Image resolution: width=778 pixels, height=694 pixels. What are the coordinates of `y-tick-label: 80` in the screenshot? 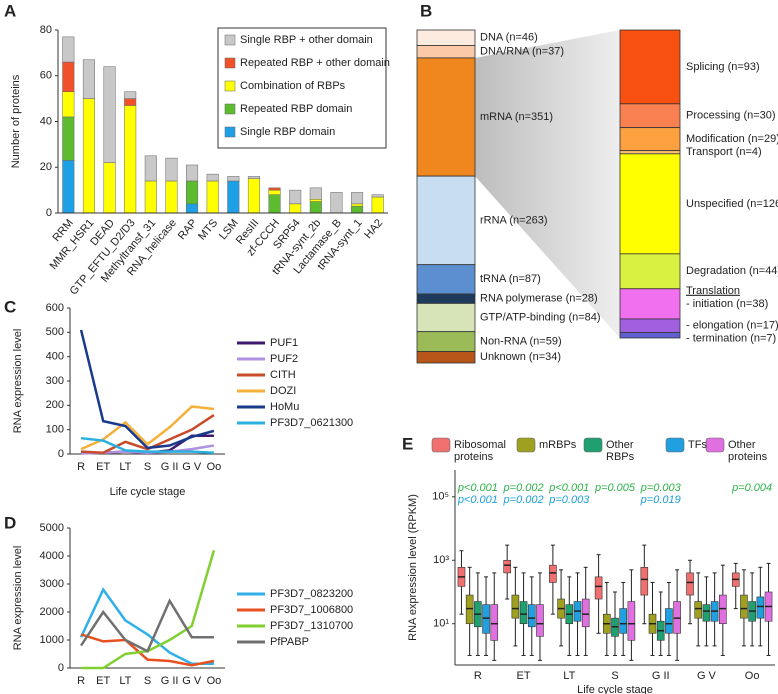 It's located at (46, 30).